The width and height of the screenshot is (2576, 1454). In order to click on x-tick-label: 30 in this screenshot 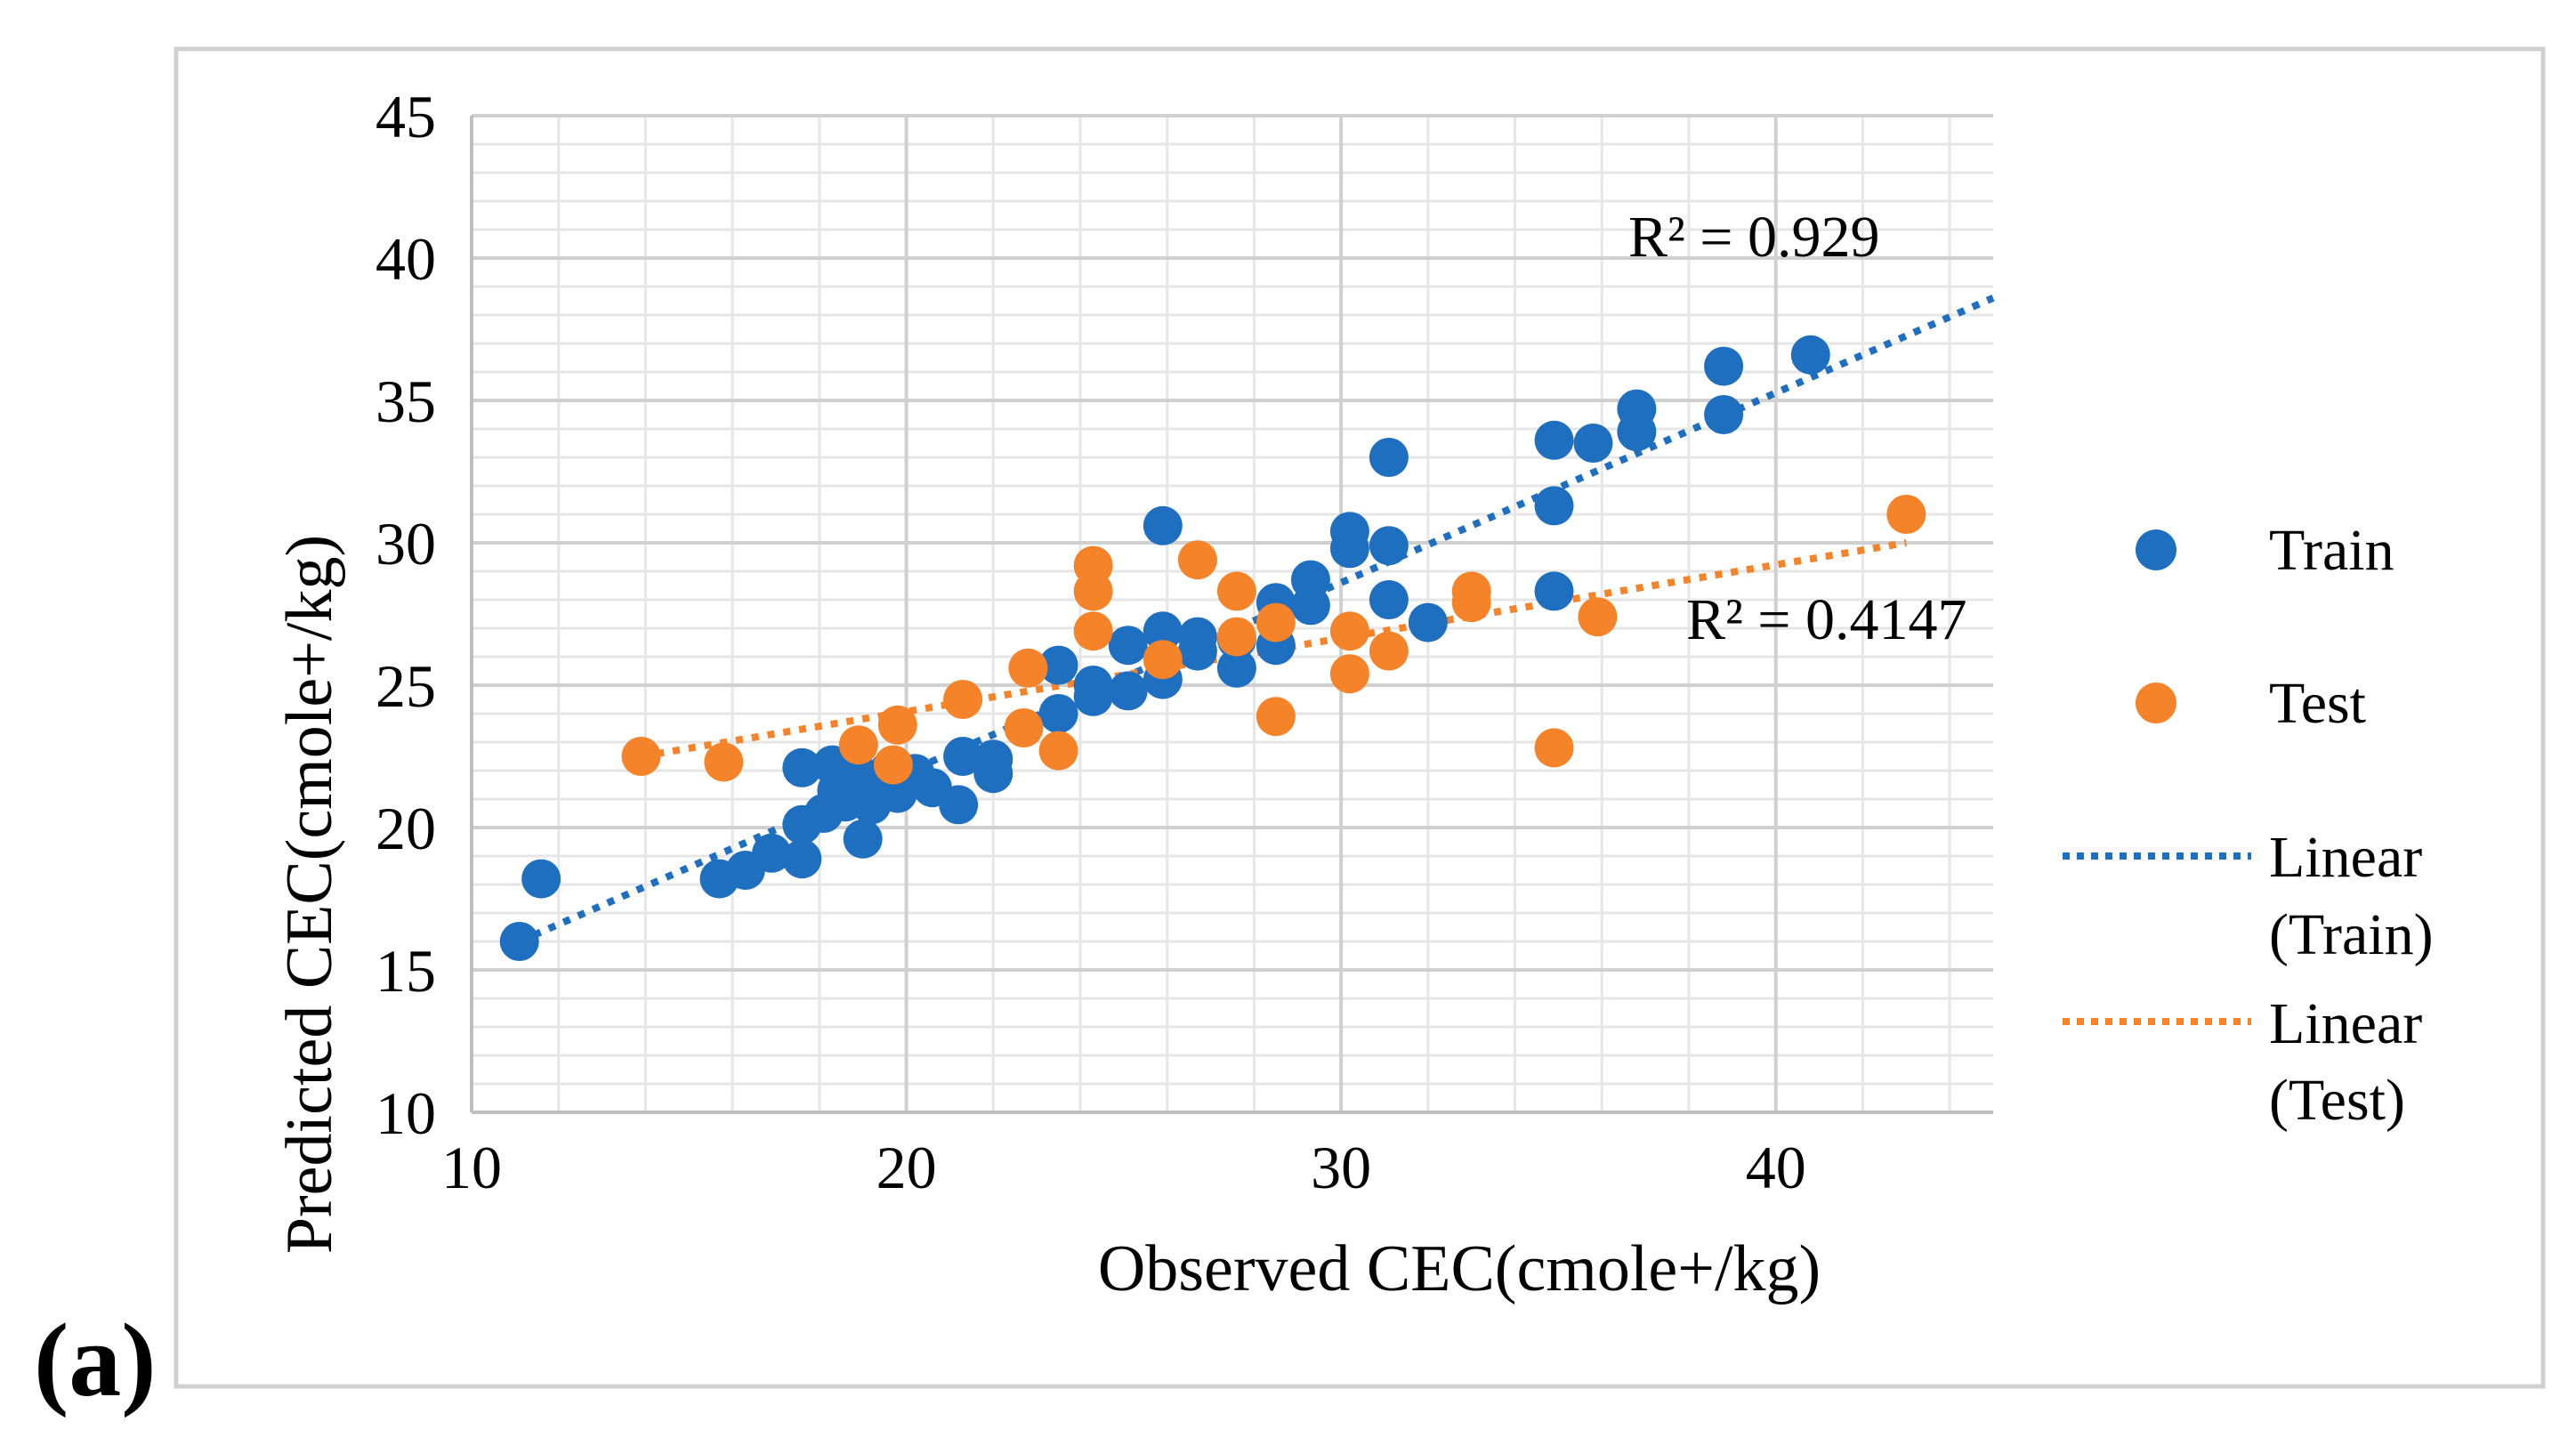, I will do `click(1341, 1167)`.